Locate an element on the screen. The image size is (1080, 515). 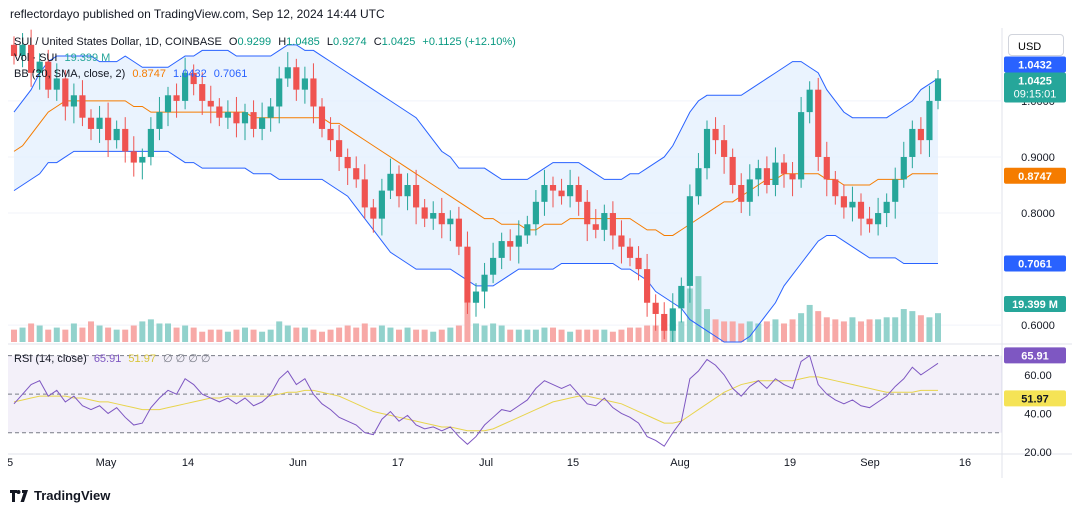
bb-lower-price-tag: 0.7061 is located at coordinates (1035, 265).